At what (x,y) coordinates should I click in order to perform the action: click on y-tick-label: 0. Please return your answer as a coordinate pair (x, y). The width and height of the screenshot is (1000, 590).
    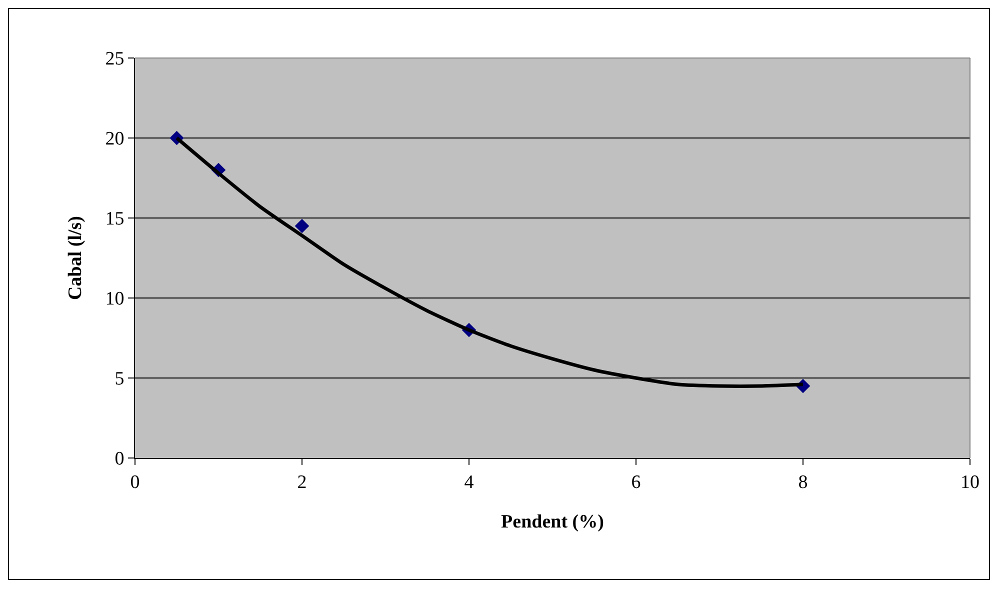
    Looking at the image, I should click on (119, 459).